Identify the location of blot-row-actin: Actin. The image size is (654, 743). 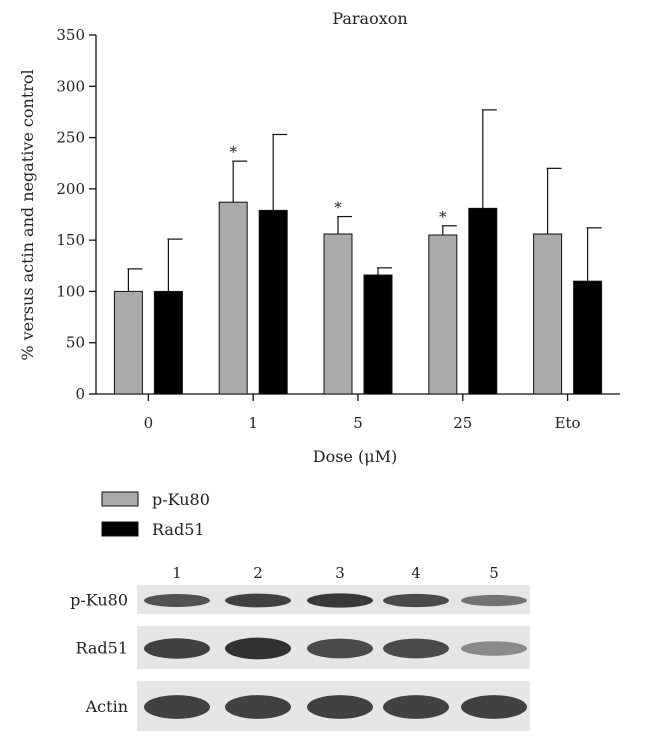
(307, 706).